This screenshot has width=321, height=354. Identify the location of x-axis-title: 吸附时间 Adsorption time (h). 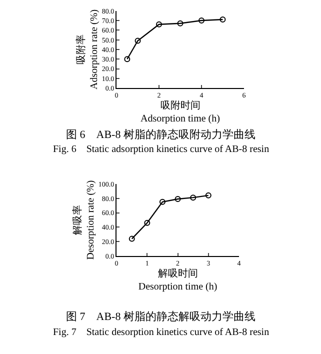
(180, 111).